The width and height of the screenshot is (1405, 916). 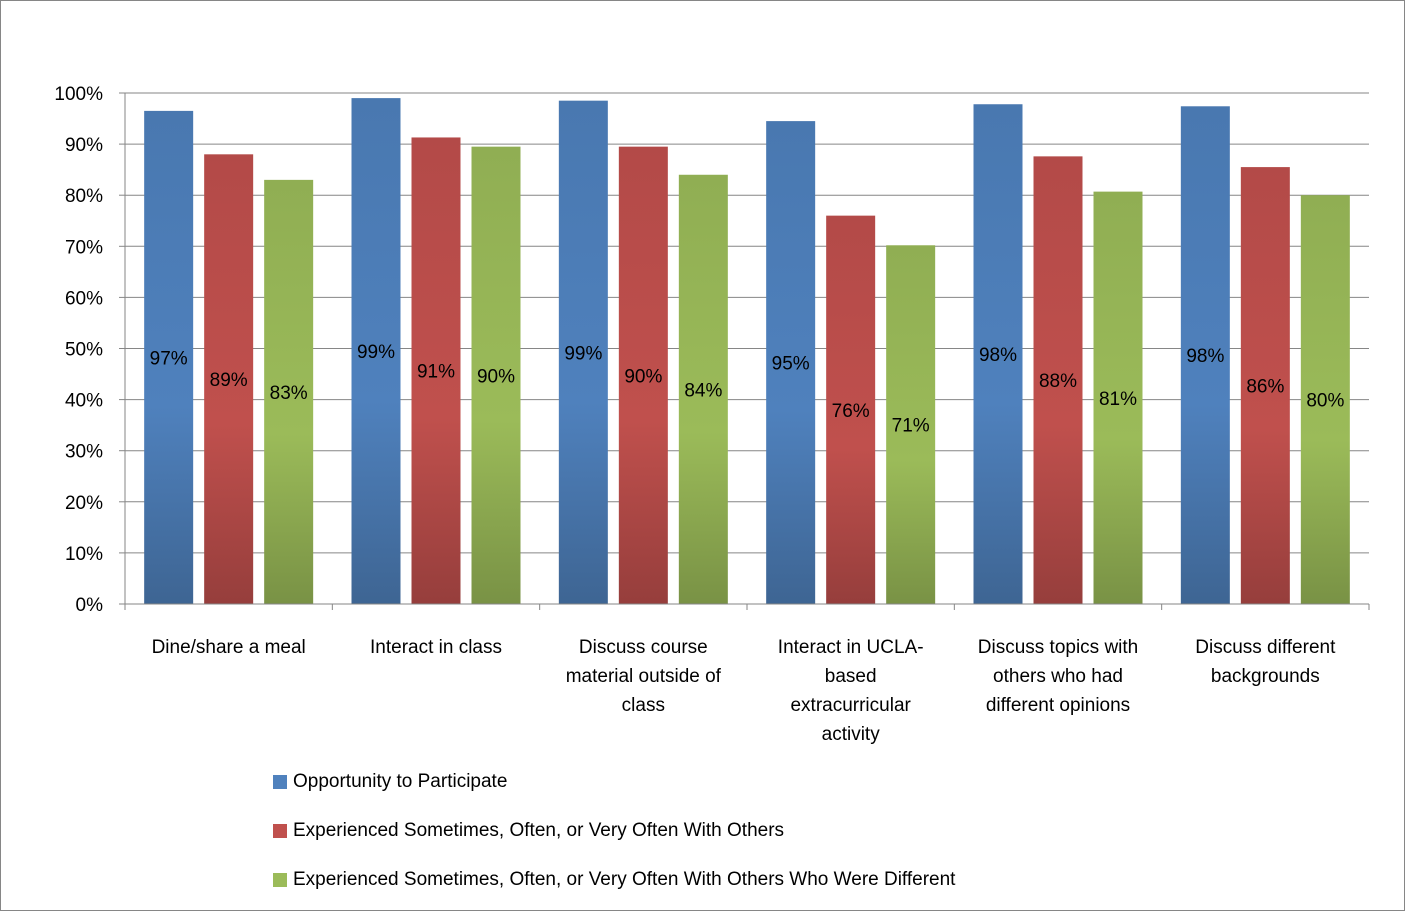 What do you see at coordinates (84, 196) in the screenshot?
I see `y-tick-label: 80%` at bounding box center [84, 196].